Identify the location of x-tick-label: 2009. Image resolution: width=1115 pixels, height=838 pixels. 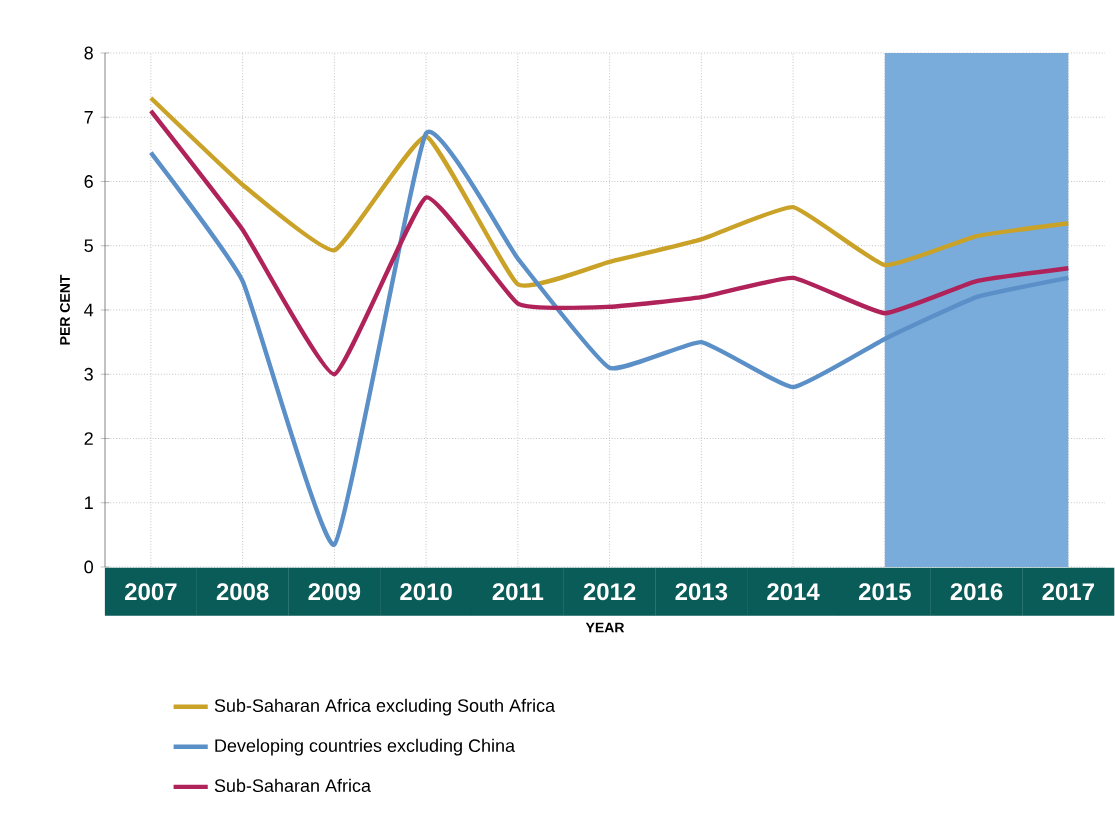
(334, 592).